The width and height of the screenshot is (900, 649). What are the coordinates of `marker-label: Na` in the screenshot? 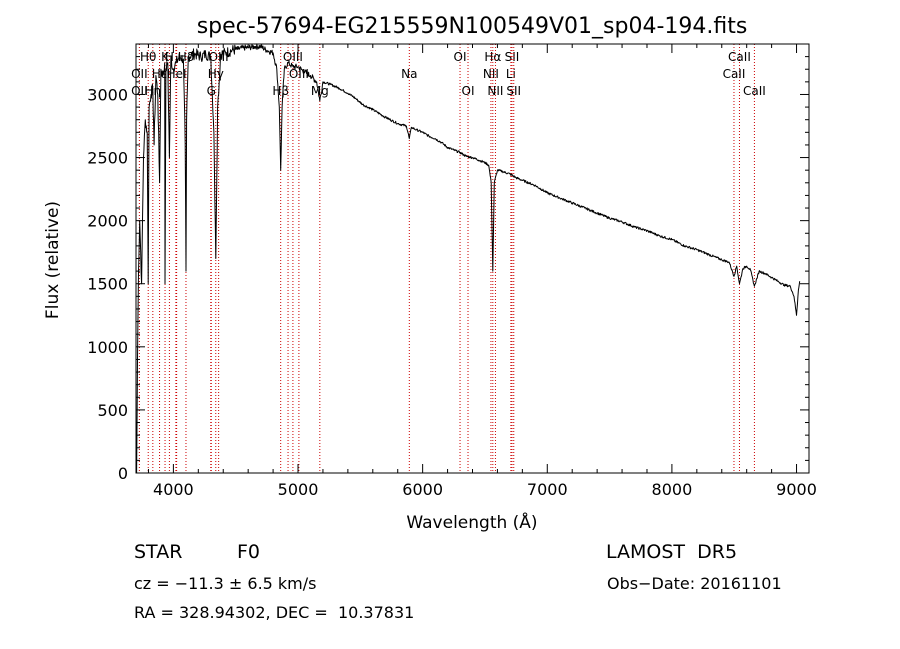 It's located at (409, 74).